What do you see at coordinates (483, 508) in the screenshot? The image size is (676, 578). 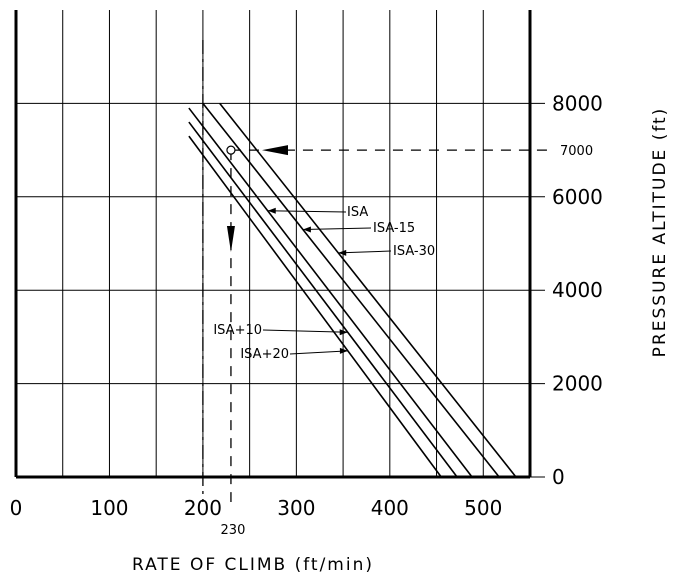 I see `x-tick-label: 500` at bounding box center [483, 508].